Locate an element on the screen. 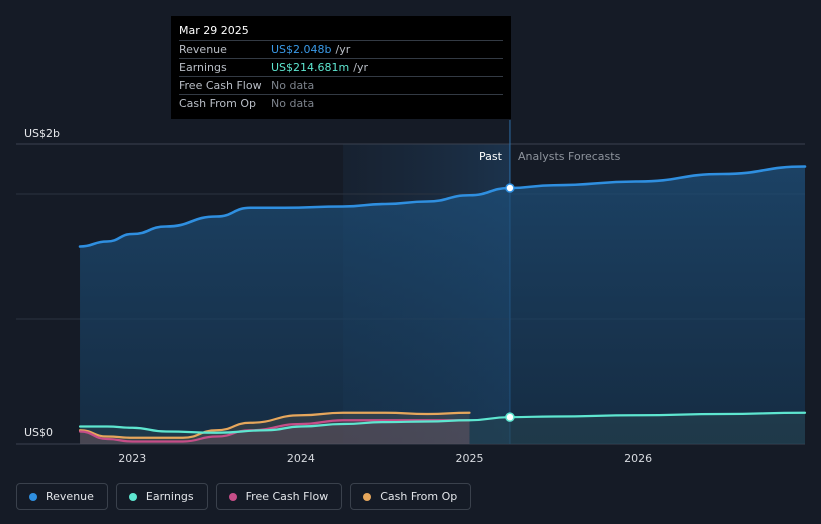  earnings-area is located at coordinates (443, 428).